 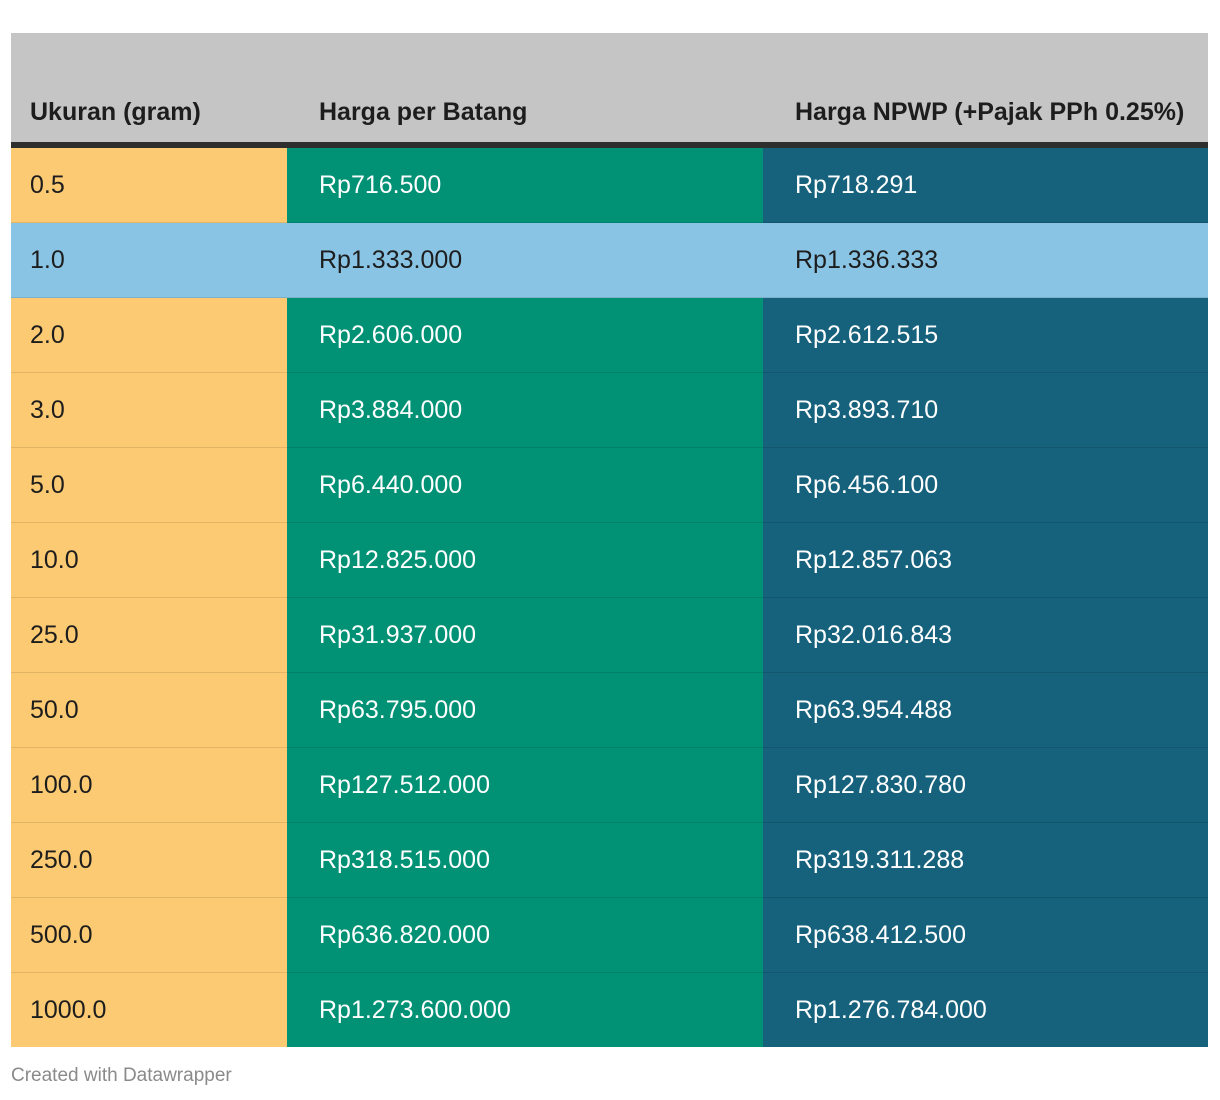 I want to click on table-row: 10.0 Rp12.825.000 Rp12.857.063, so click(x=609, y=560).